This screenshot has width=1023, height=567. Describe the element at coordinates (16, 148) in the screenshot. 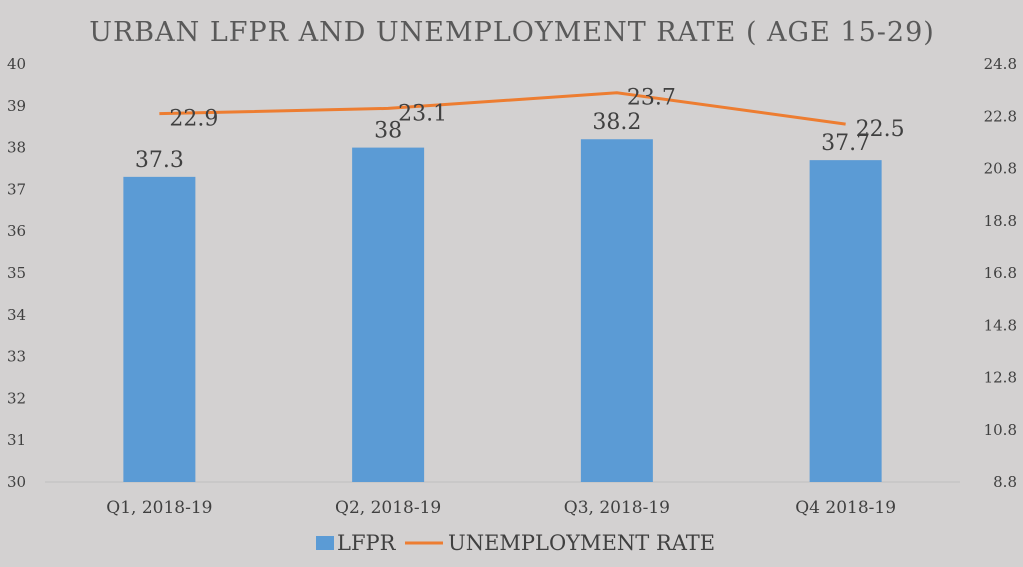

I see `left-axis-tick-label: 38` at that location.